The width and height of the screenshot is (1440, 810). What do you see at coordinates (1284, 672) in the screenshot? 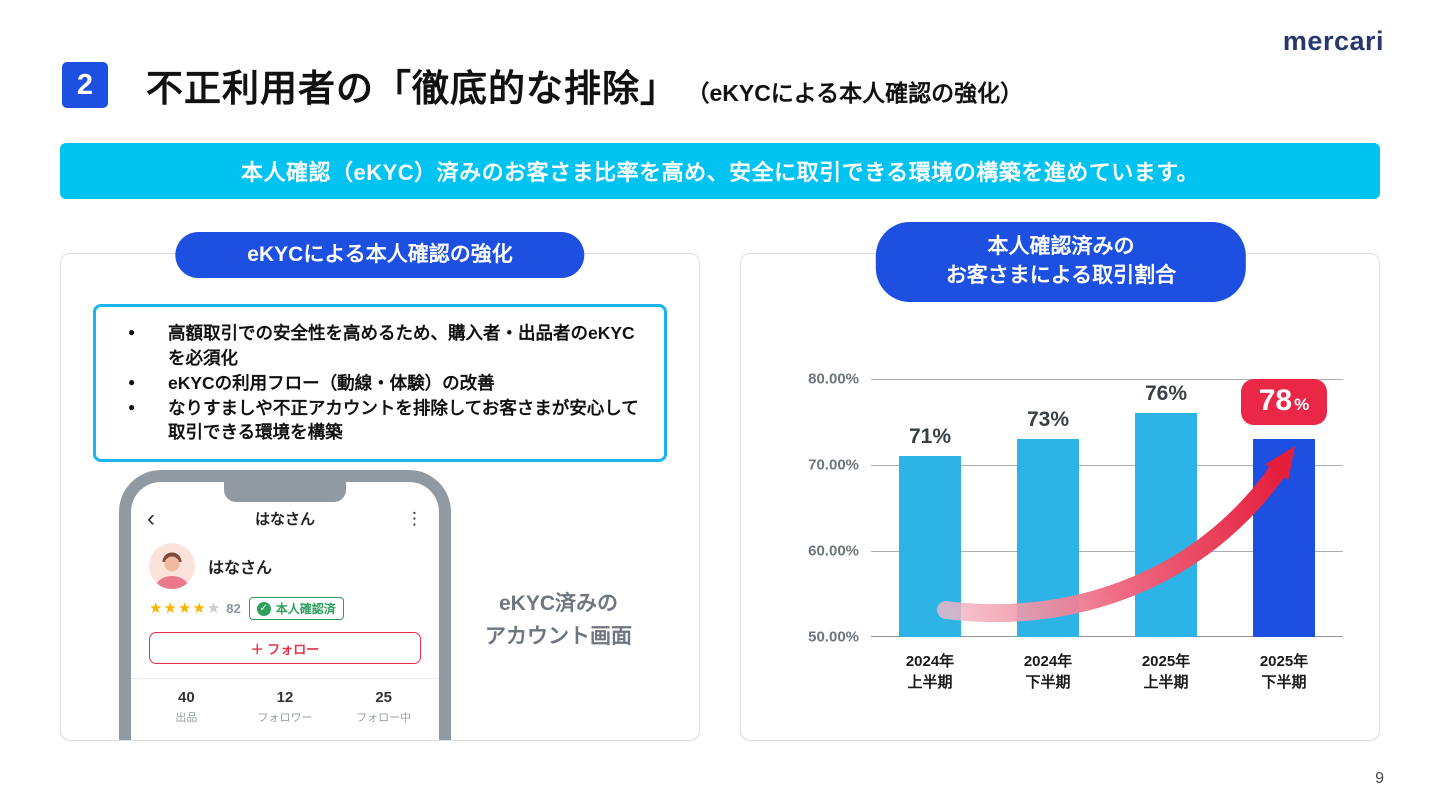
I see `x-axis-label: 2025年 下半期` at bounding box center [1284, 672].